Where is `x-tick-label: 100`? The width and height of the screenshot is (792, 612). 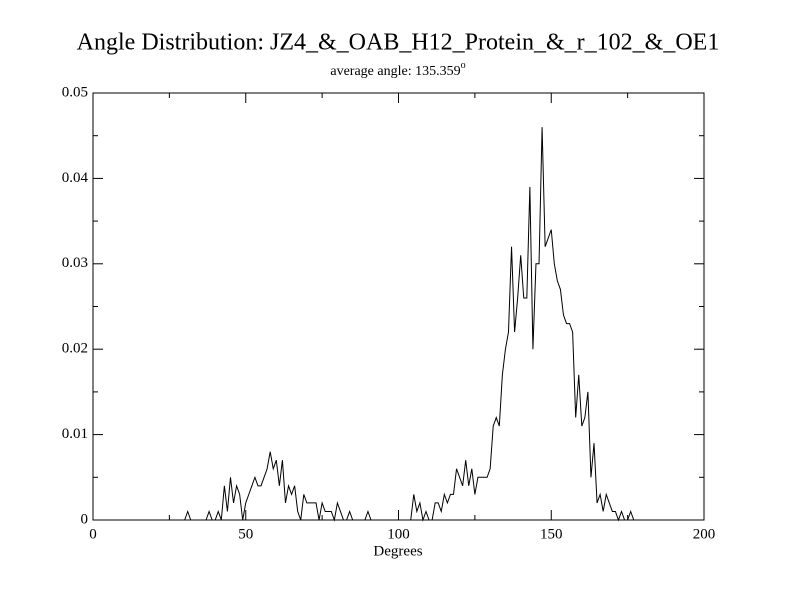 x-tick-label: 100 is located at coordinates (398, 534).